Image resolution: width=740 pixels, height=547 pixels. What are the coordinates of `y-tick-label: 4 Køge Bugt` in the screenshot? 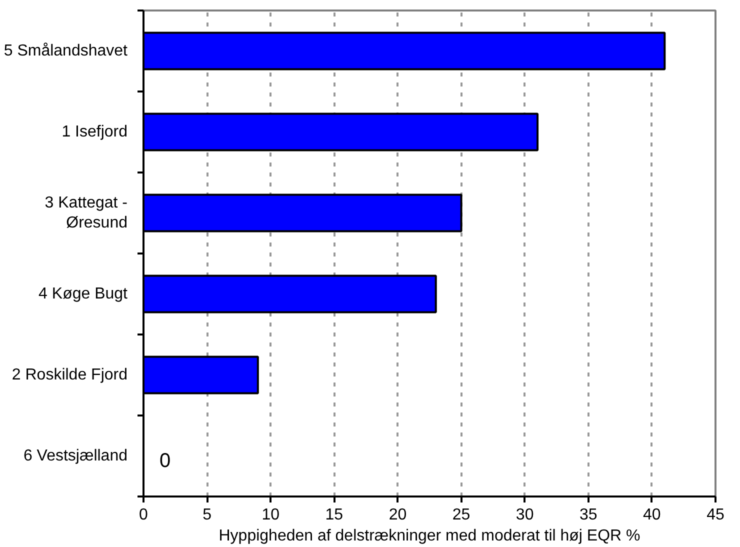 It's located at (83, 294).